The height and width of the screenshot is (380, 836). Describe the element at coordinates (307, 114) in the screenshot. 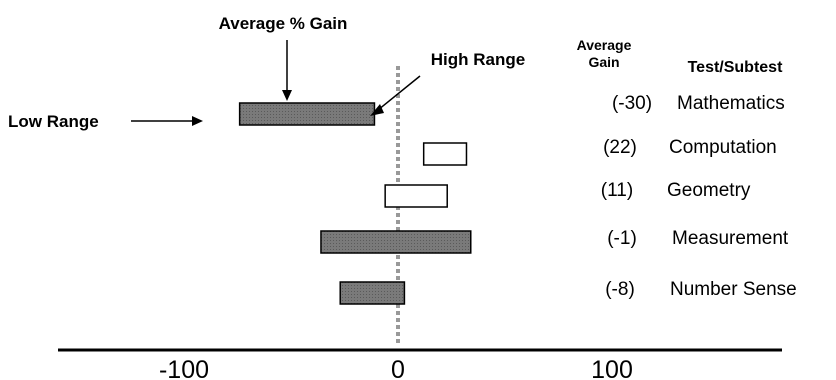

I see `range-bar-mathematics` at that location.